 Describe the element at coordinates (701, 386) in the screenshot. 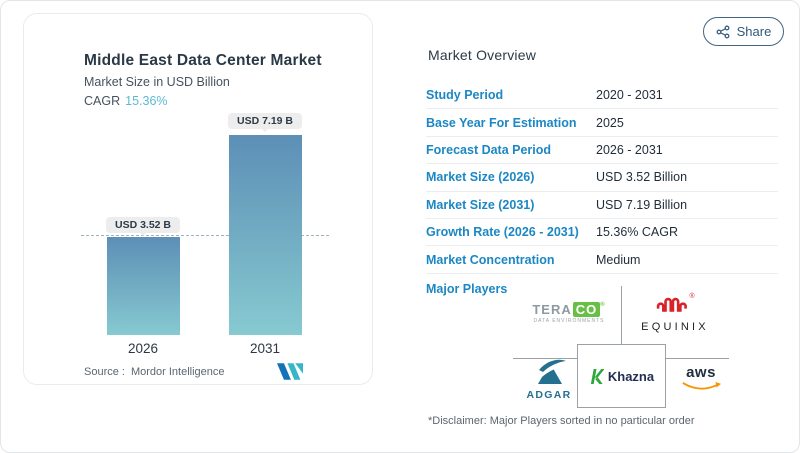

I see `aws-smile-icon` at that location.